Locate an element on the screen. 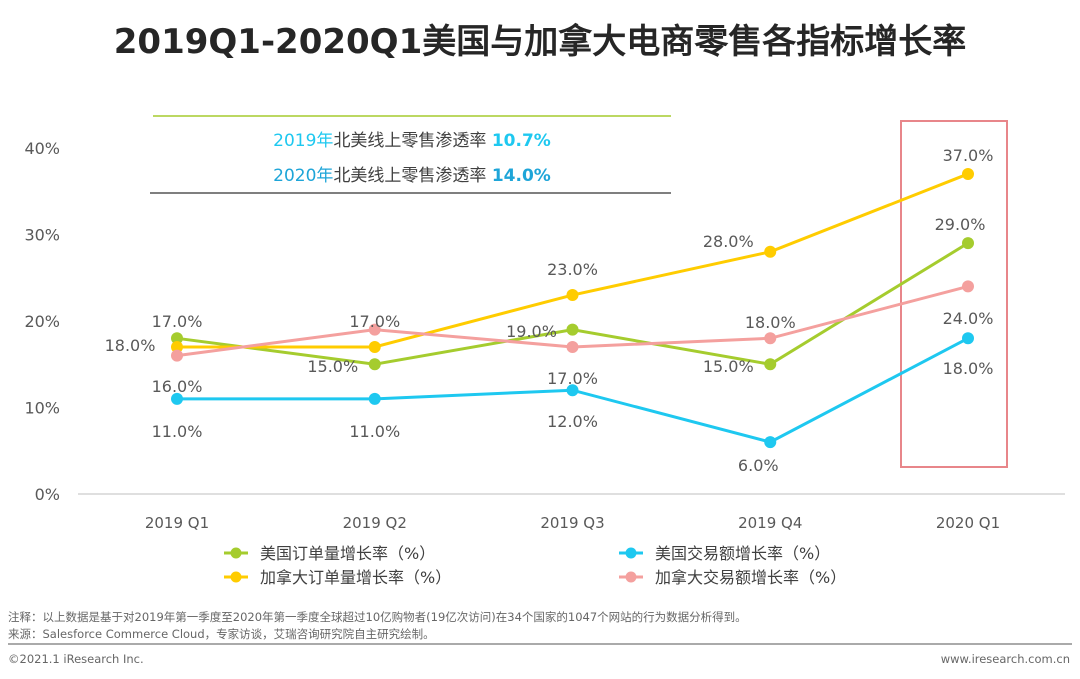  y-tick-label: 0% is located at coordinates (47, 494).